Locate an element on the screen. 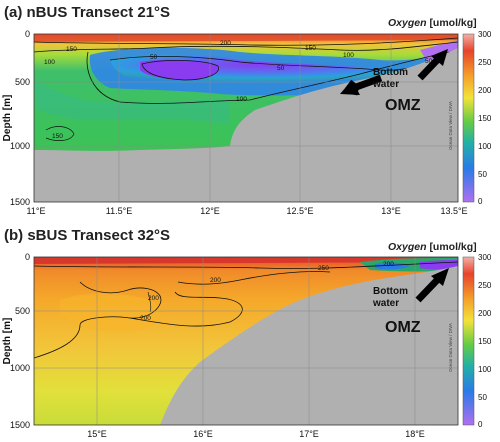 The width and height of the screenshot is (500, 442). panel-b-colorbar-ticks: 300 250 200 150 100 50 0 is located at coordinates (485, 341).